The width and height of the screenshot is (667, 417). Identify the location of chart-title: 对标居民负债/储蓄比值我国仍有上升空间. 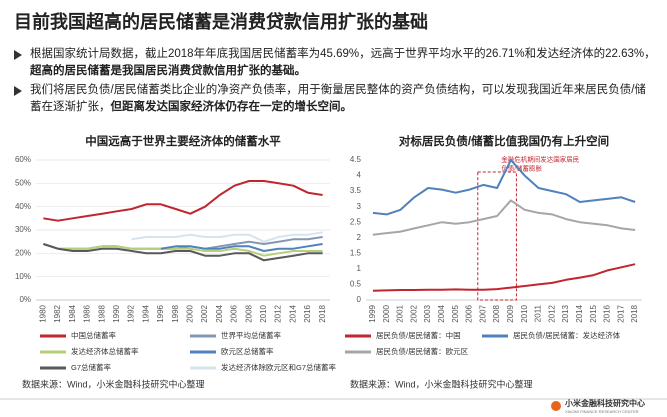
(504, 141).